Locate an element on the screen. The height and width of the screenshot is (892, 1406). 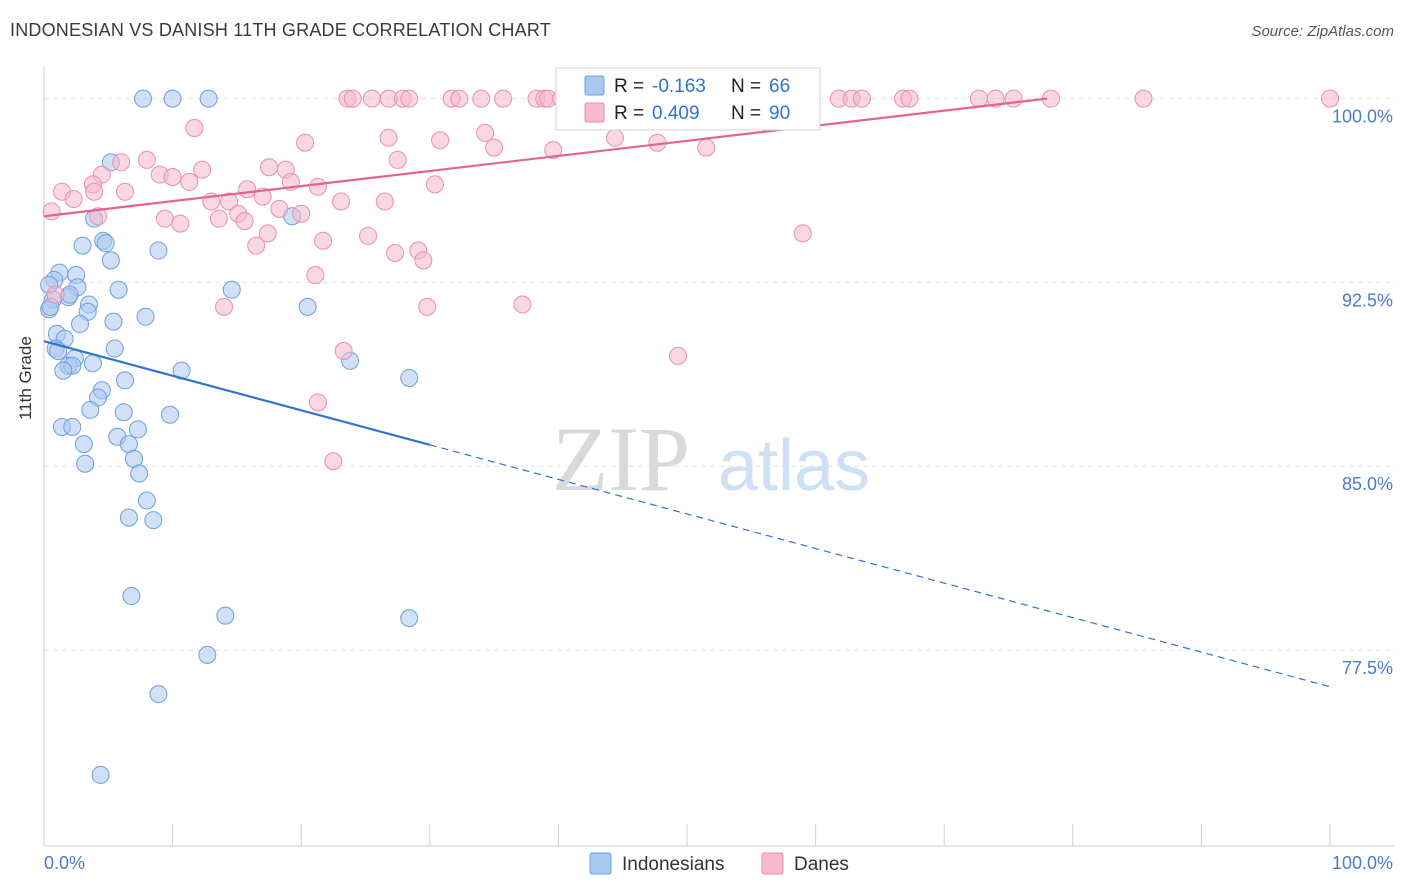
y-tick-label: 92.5% is located at coordinates (1367, 300).